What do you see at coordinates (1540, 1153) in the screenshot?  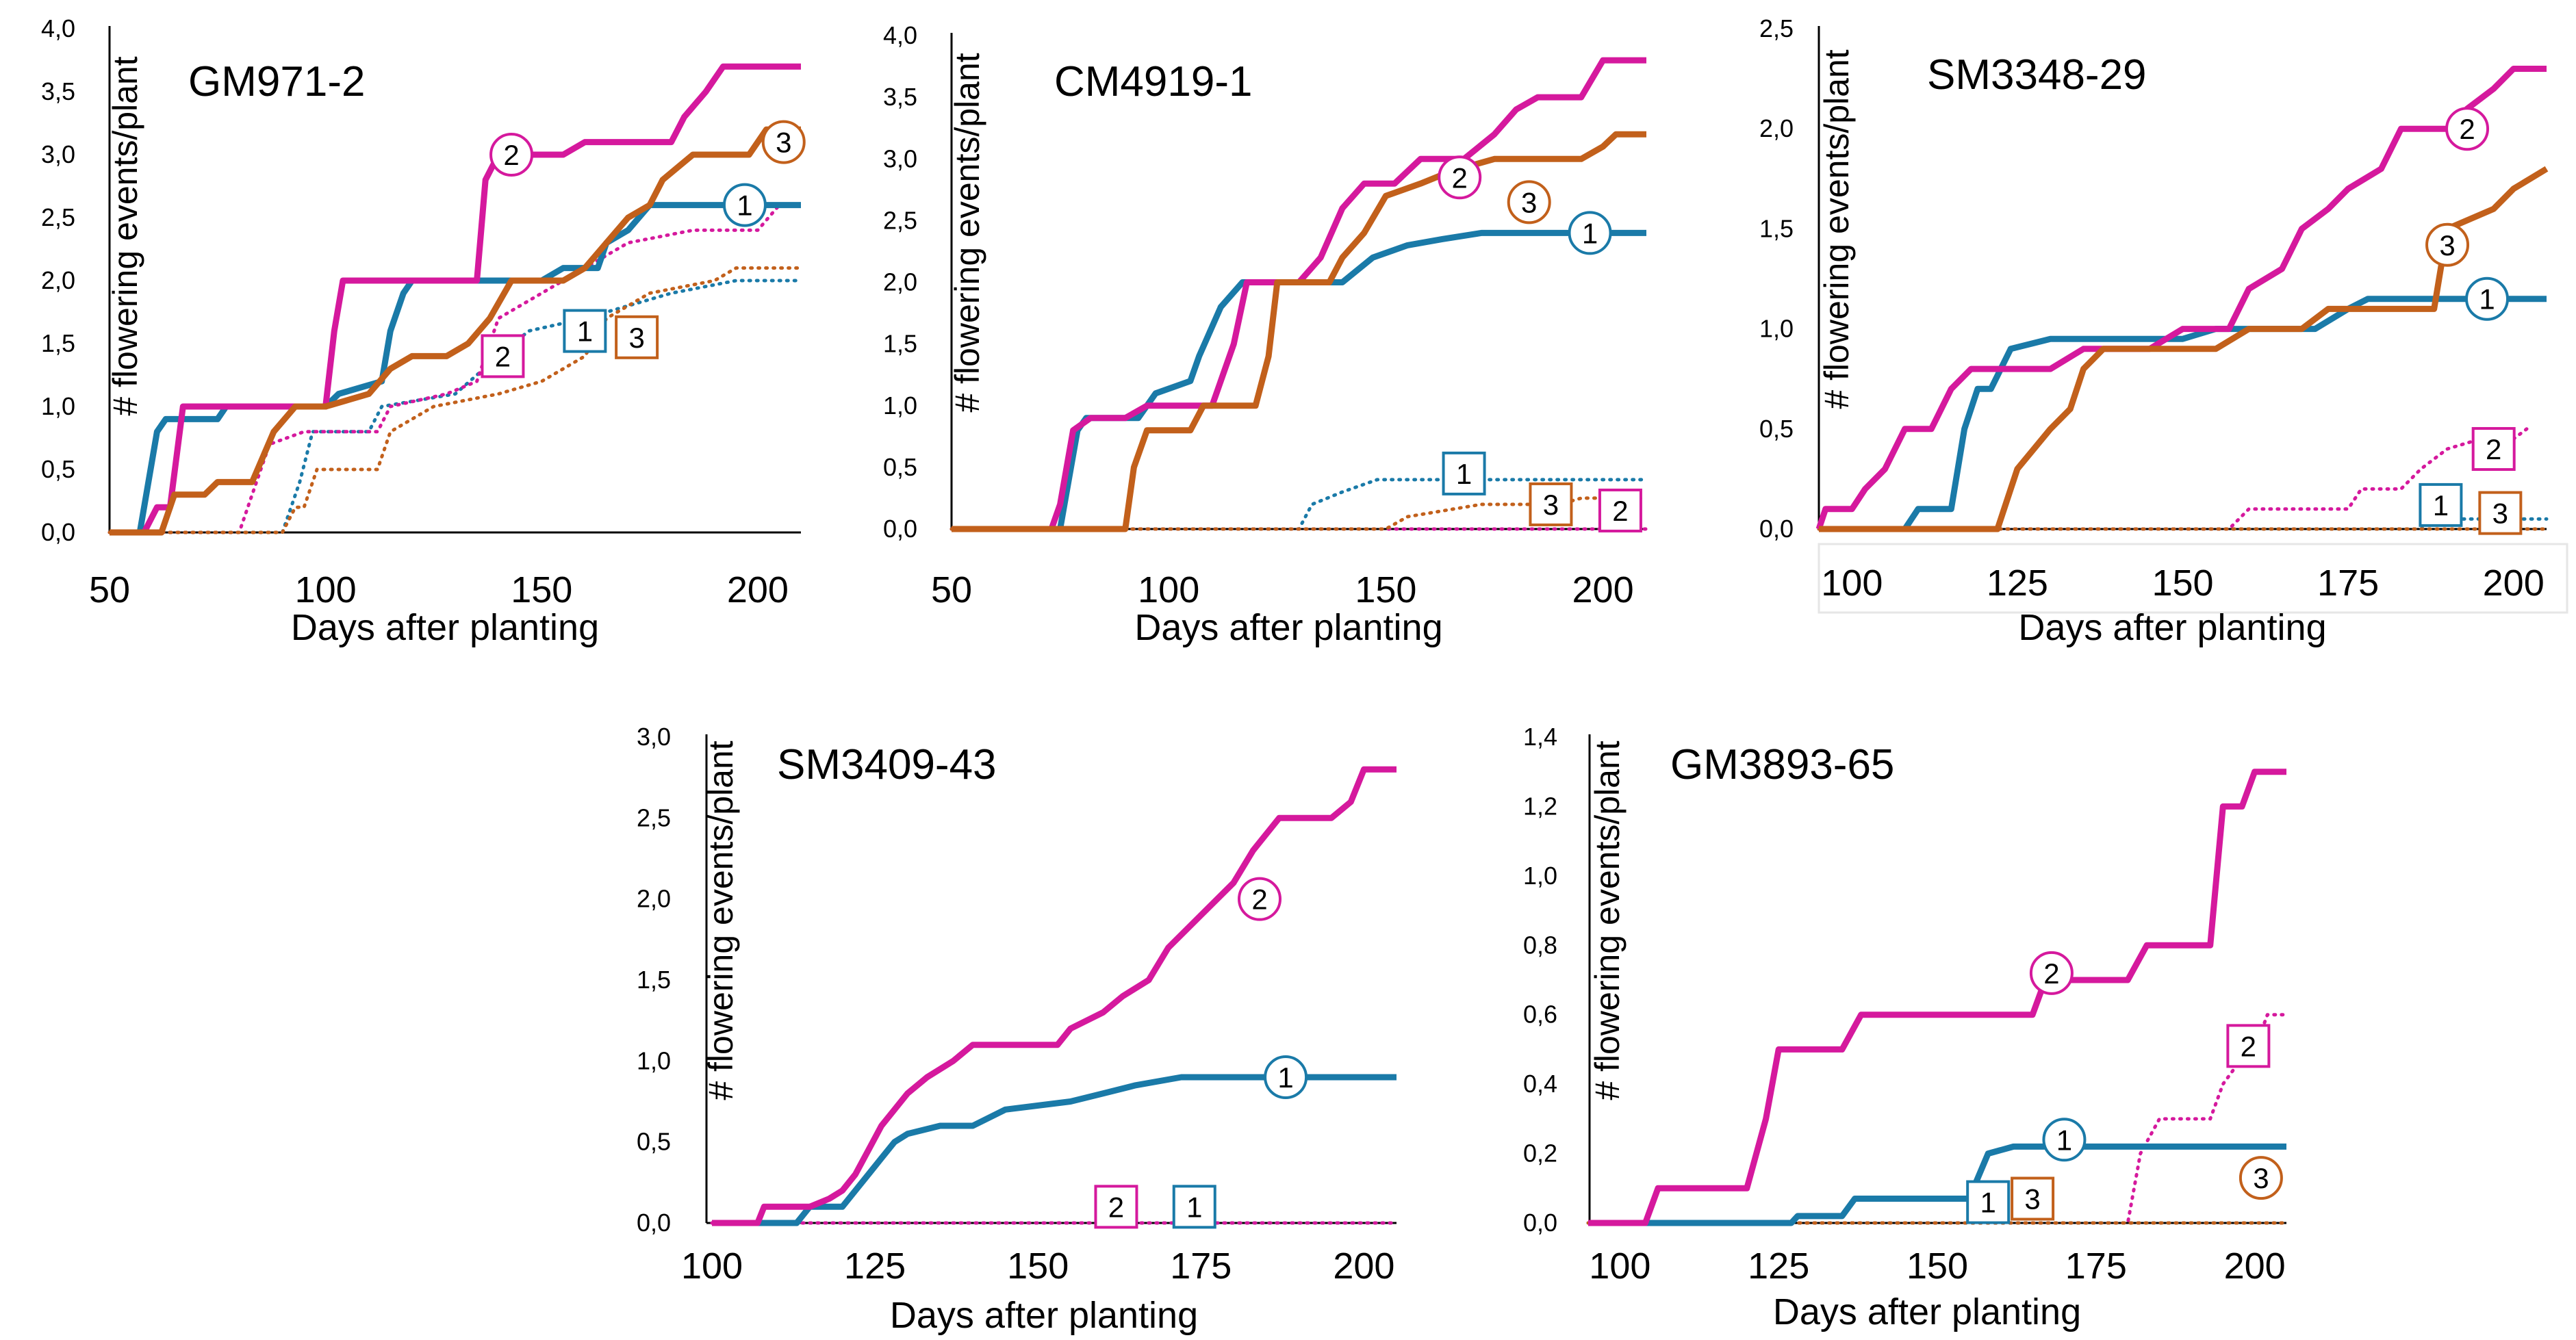 I see `y-tick-label: 0,2` at bounding box center [1540, 1153].